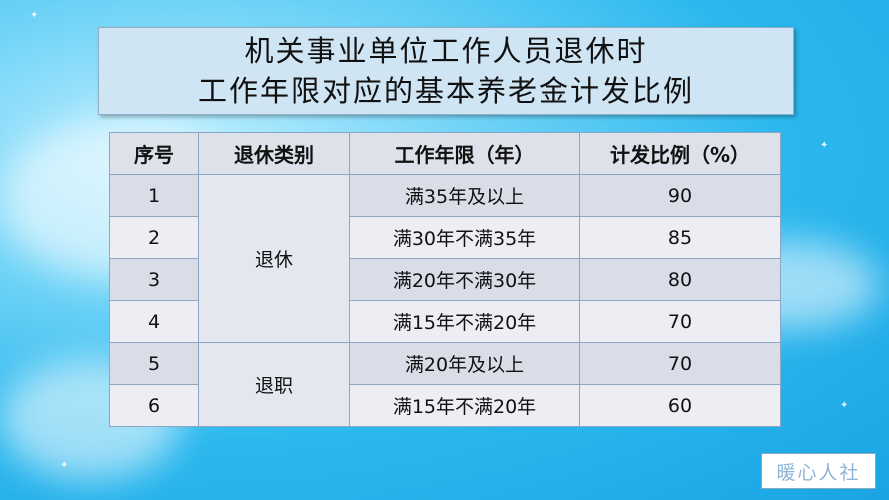 The image size is (889, 500). What do you see at coordinates (464, 237) in the screenshot?
I see `cell-years: 满30年不满35年` at bounding box center [464, 237].